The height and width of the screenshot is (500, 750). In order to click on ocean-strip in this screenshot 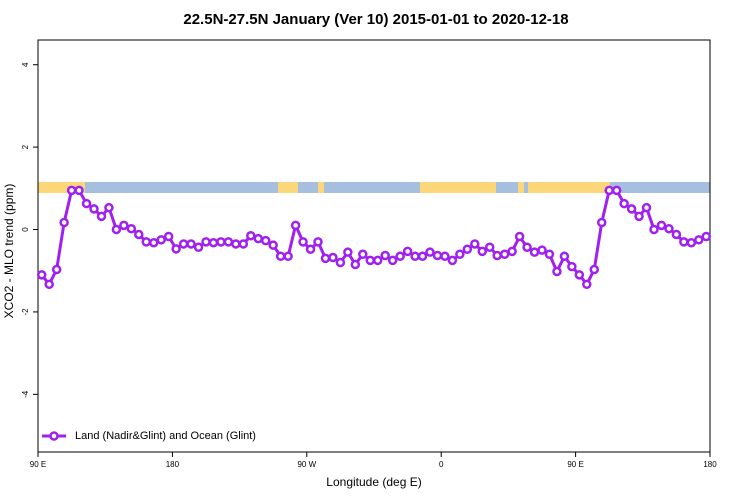, I will do `click(374, 187)`.